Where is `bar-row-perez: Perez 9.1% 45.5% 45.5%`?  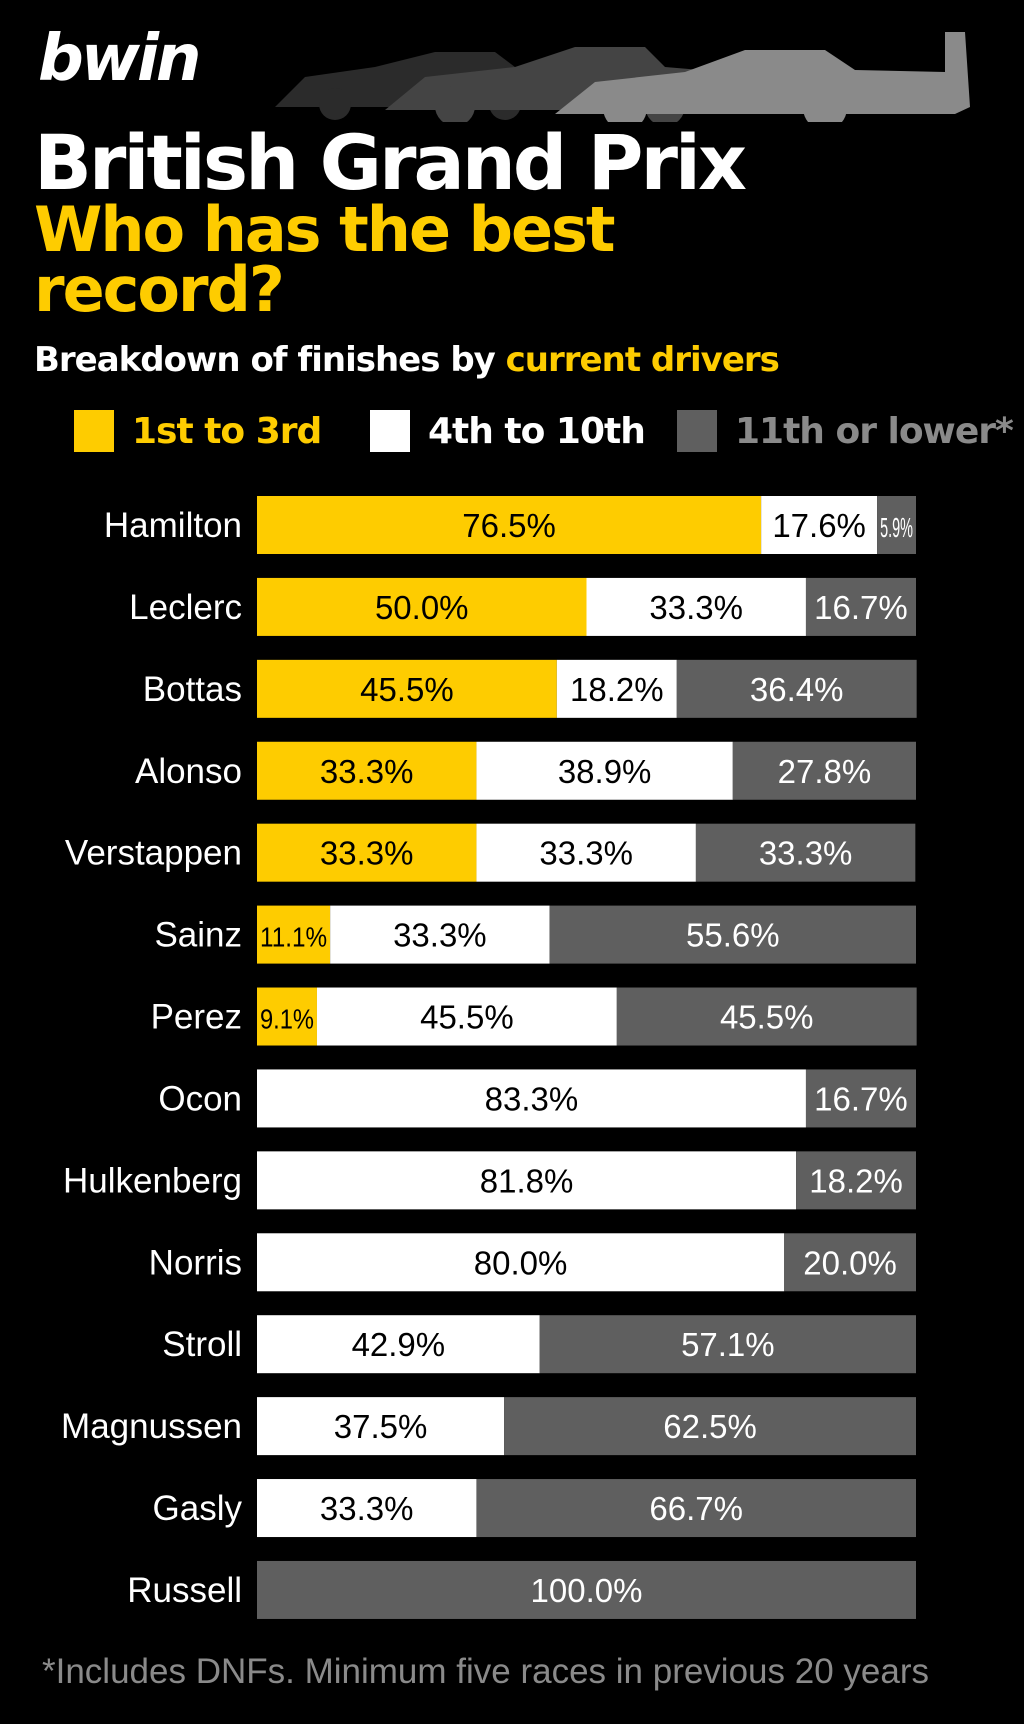 bar-row-perez: Perez 9.1% 45.5% 45.5% is located at coordinates (534, 1016).